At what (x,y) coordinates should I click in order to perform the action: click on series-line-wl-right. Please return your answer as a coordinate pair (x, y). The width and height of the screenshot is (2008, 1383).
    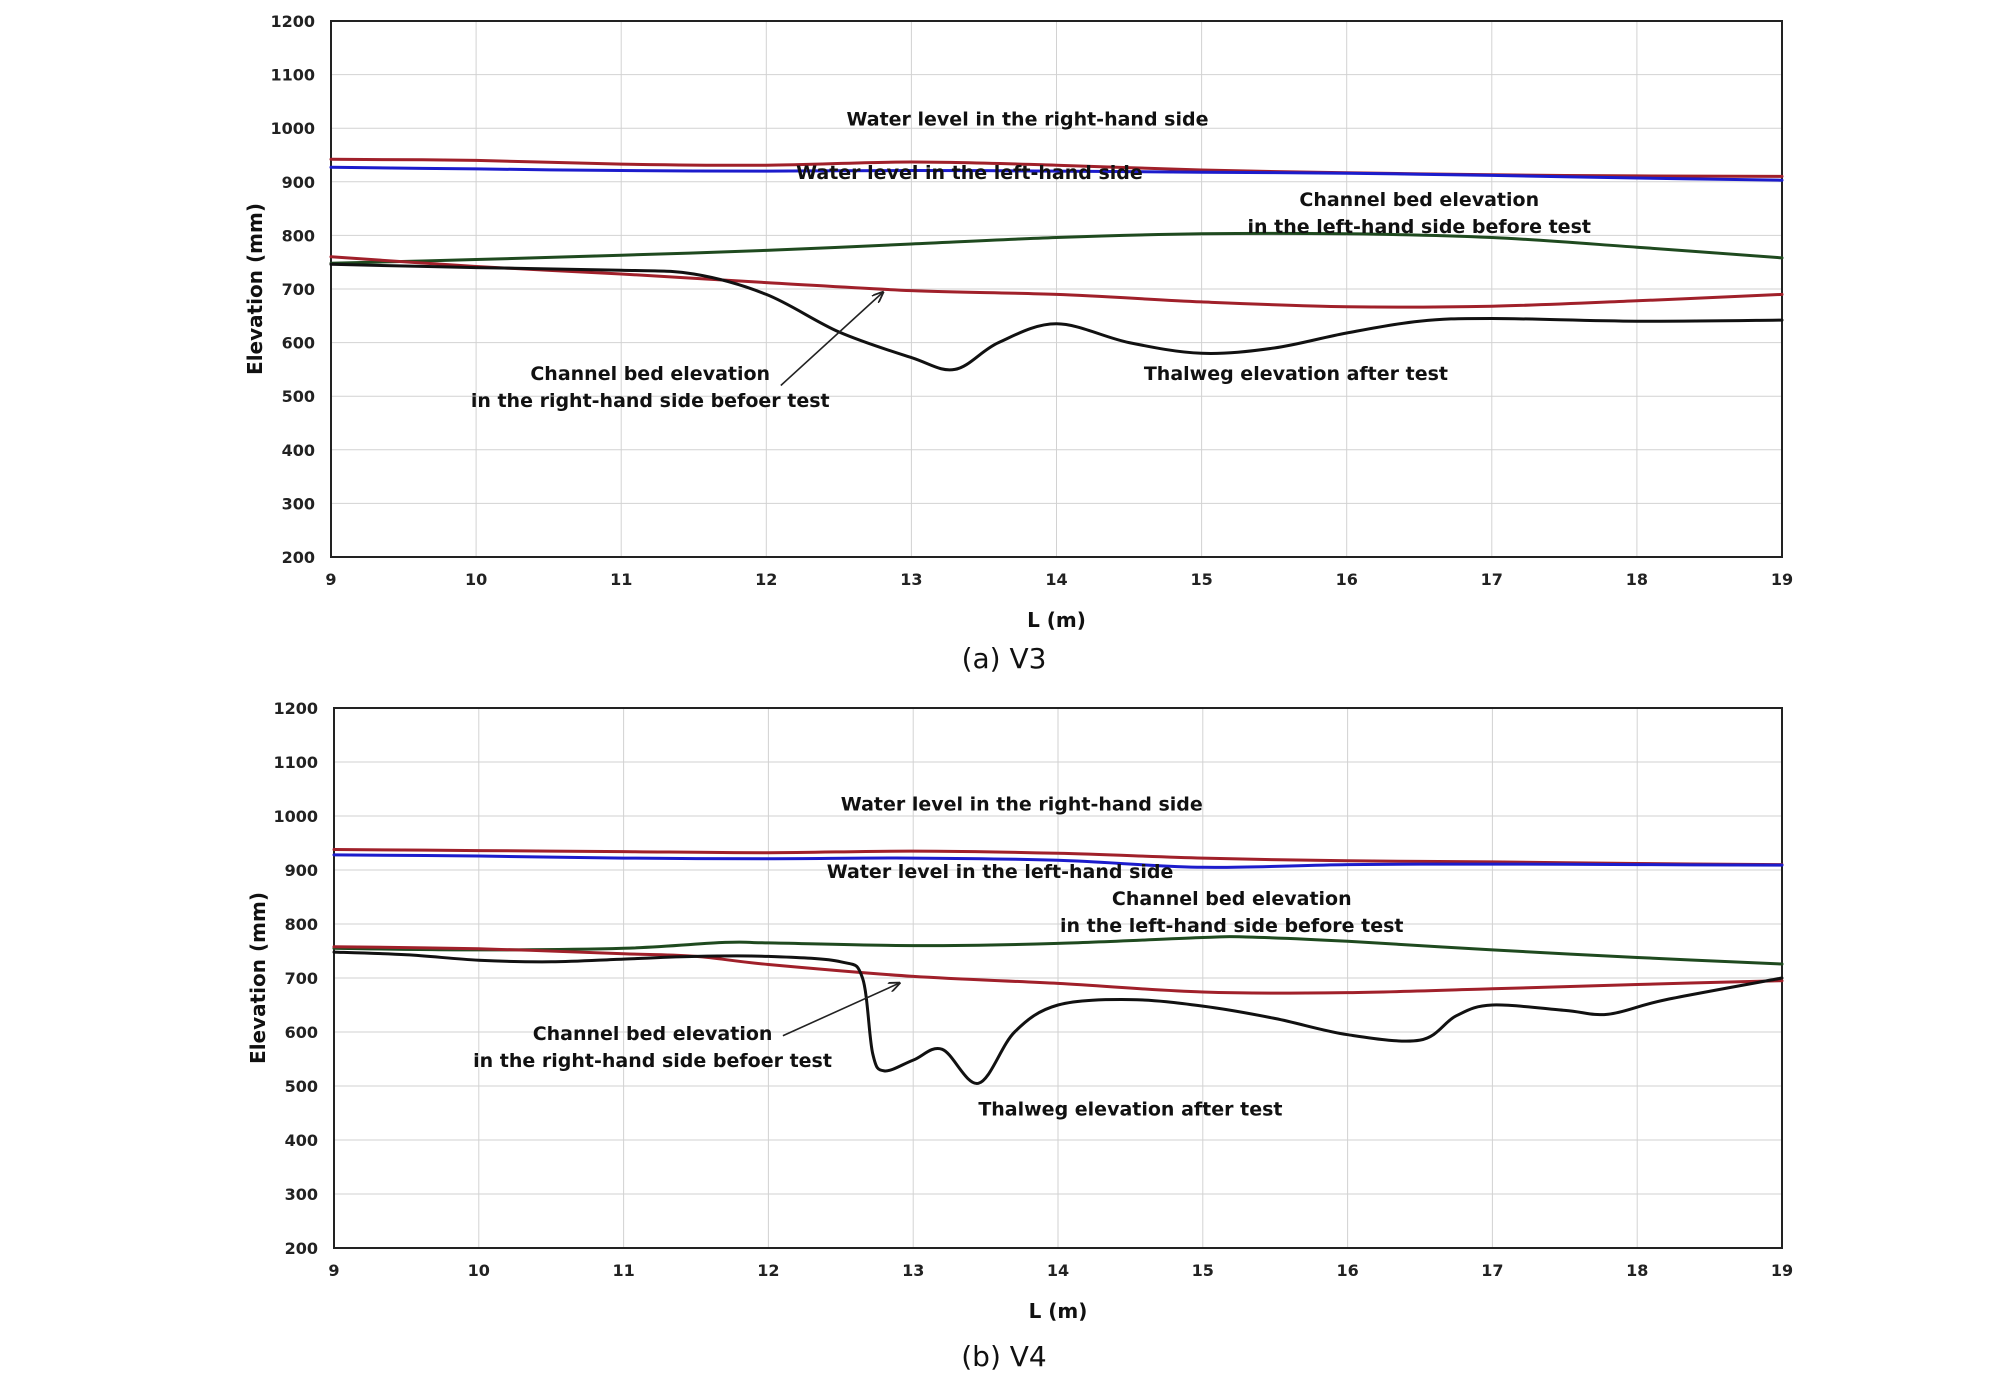
    Looking at the image, I should click on (1058, 857).